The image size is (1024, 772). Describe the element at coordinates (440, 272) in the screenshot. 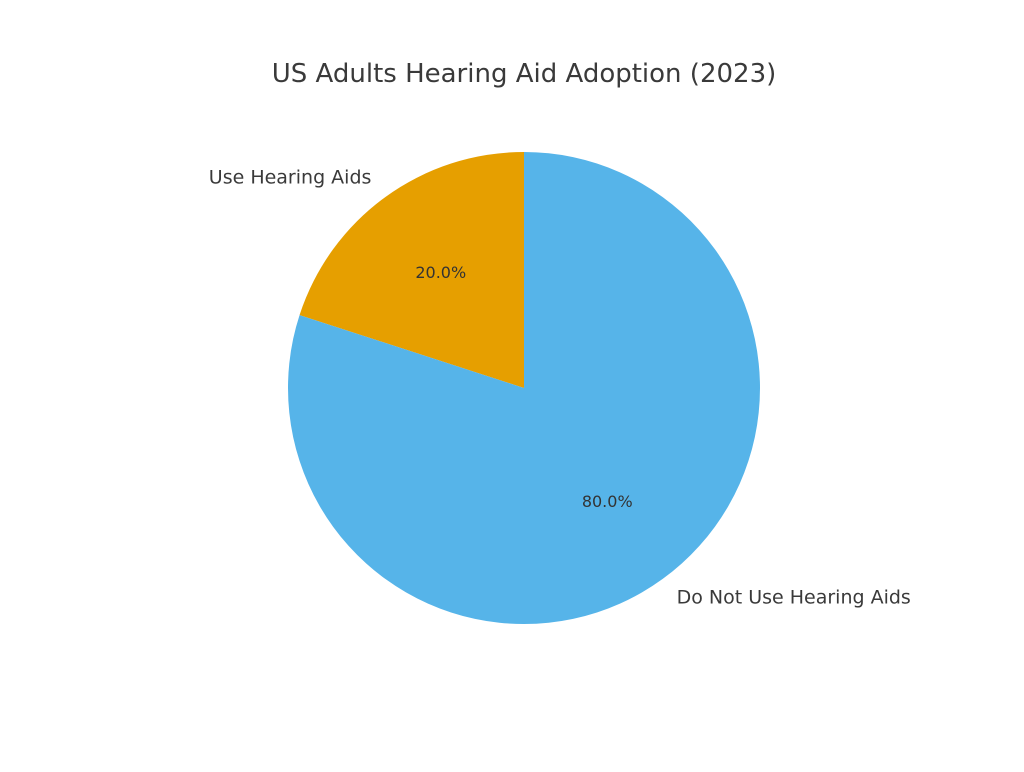

I see `slice-percent-label-1: 20.0%` at that location.